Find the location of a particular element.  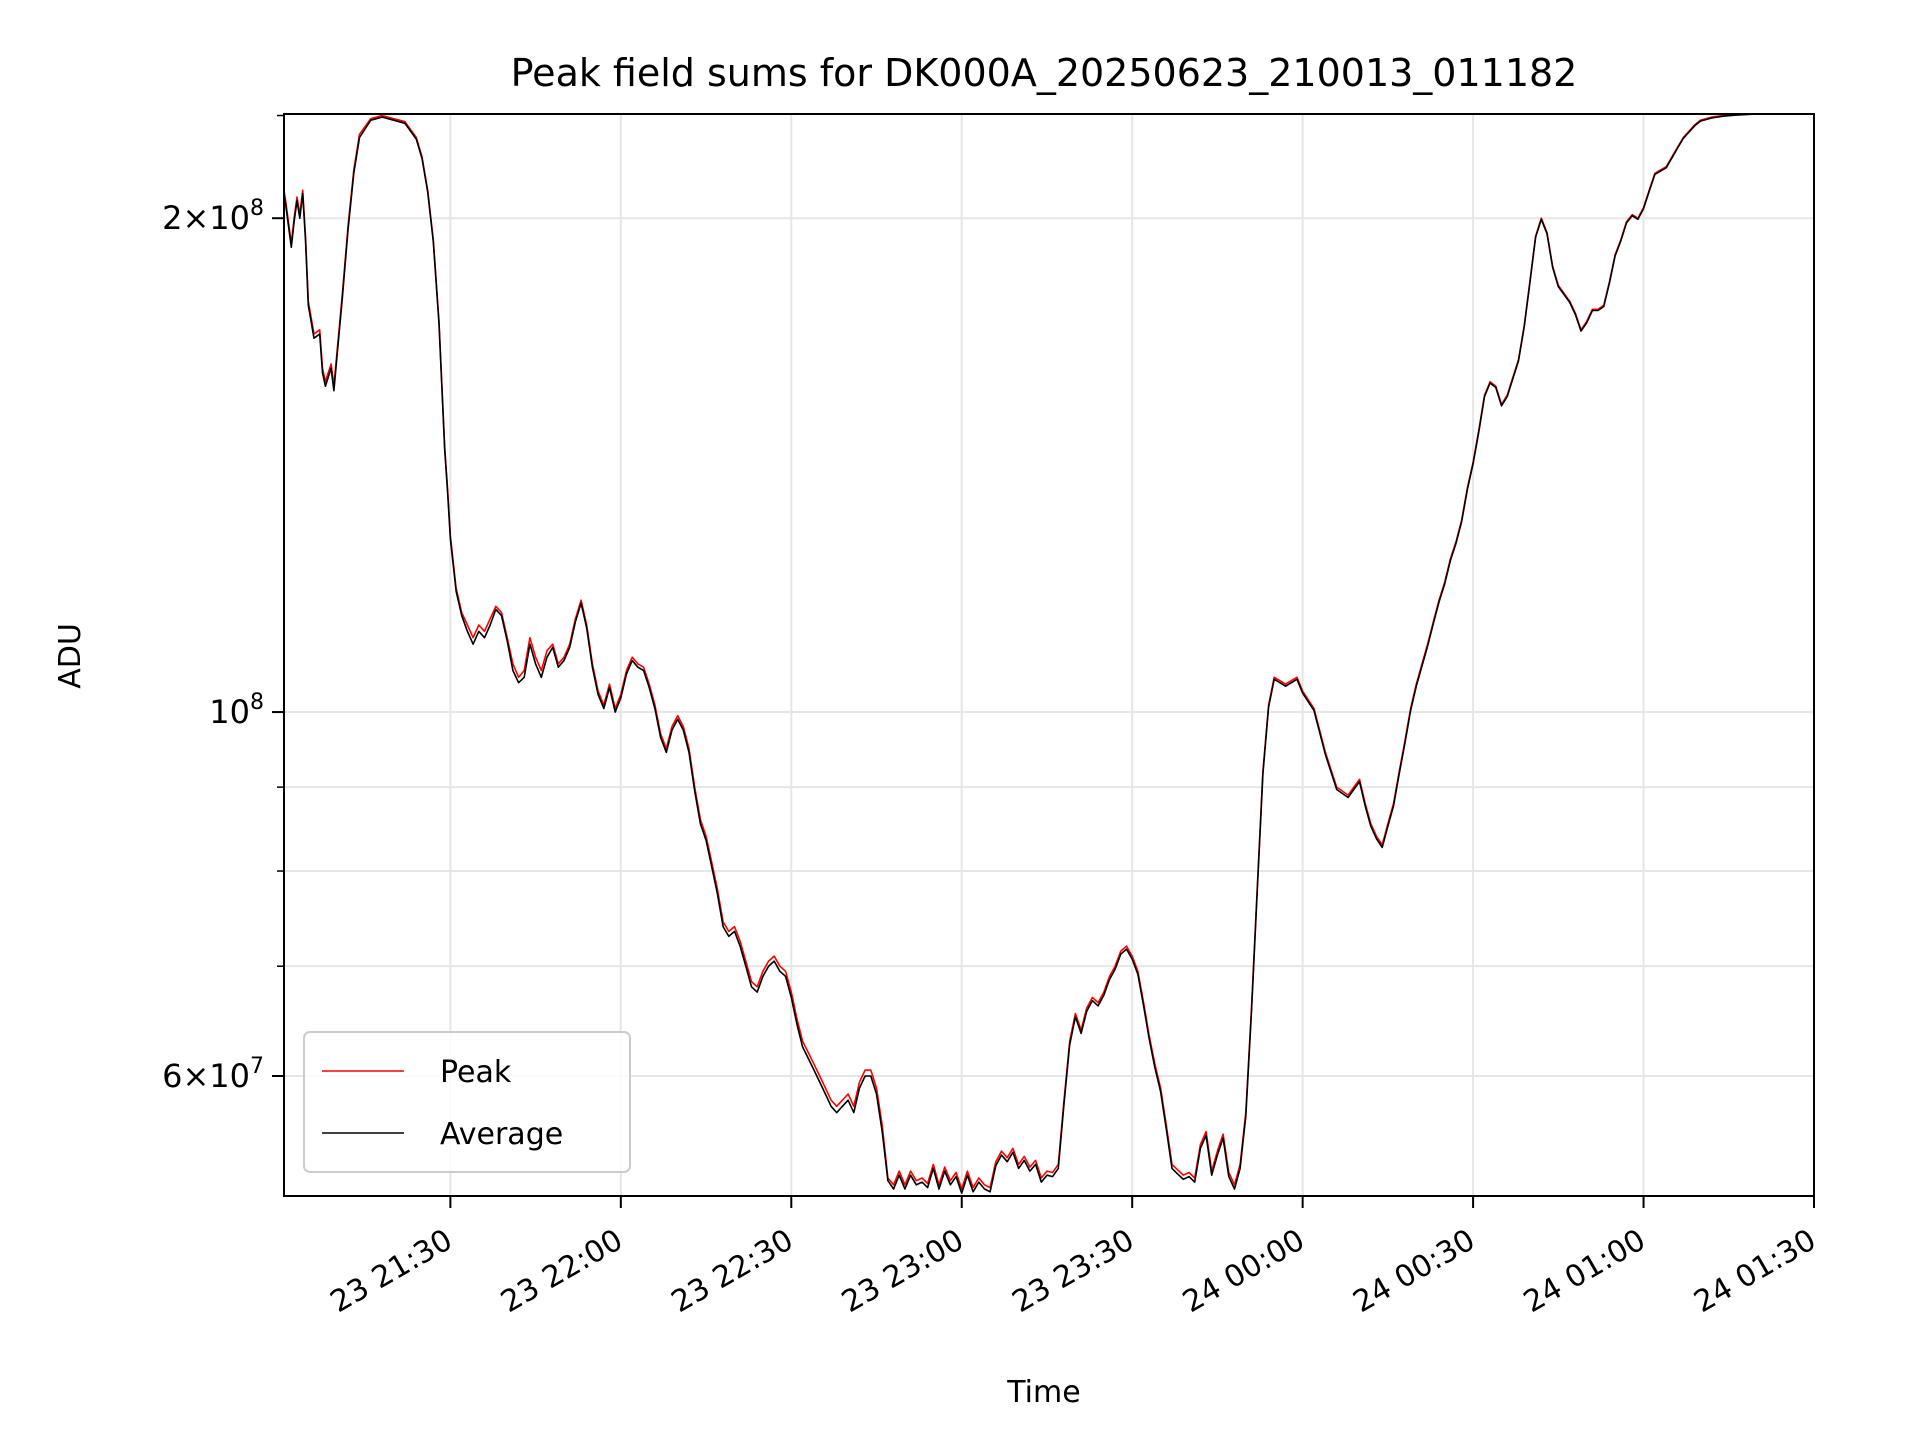

y-tick-label: 6×107 is located at coordinates (213, 1074).